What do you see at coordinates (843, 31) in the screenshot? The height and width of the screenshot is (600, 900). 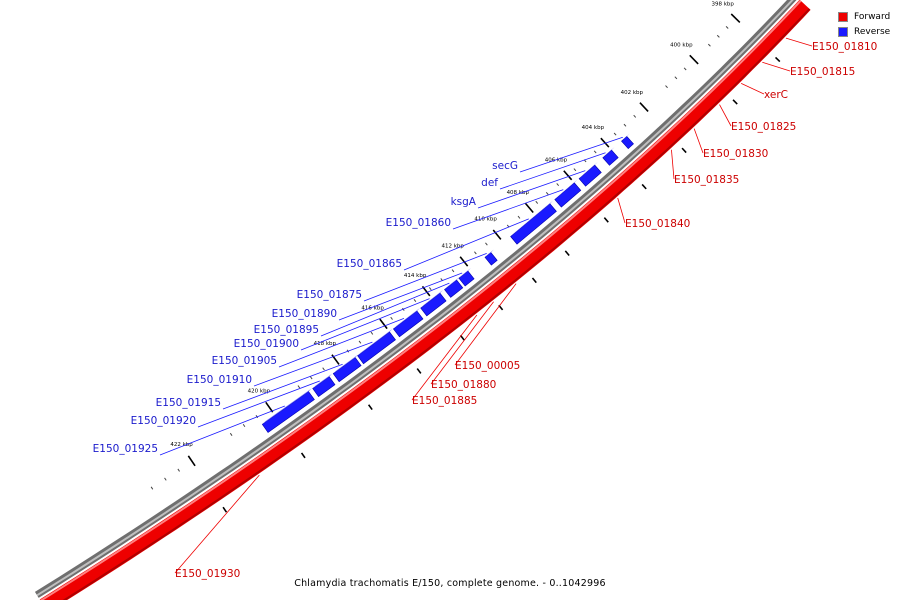 I see `reverse-swatch` at bounding box center [843, 31].